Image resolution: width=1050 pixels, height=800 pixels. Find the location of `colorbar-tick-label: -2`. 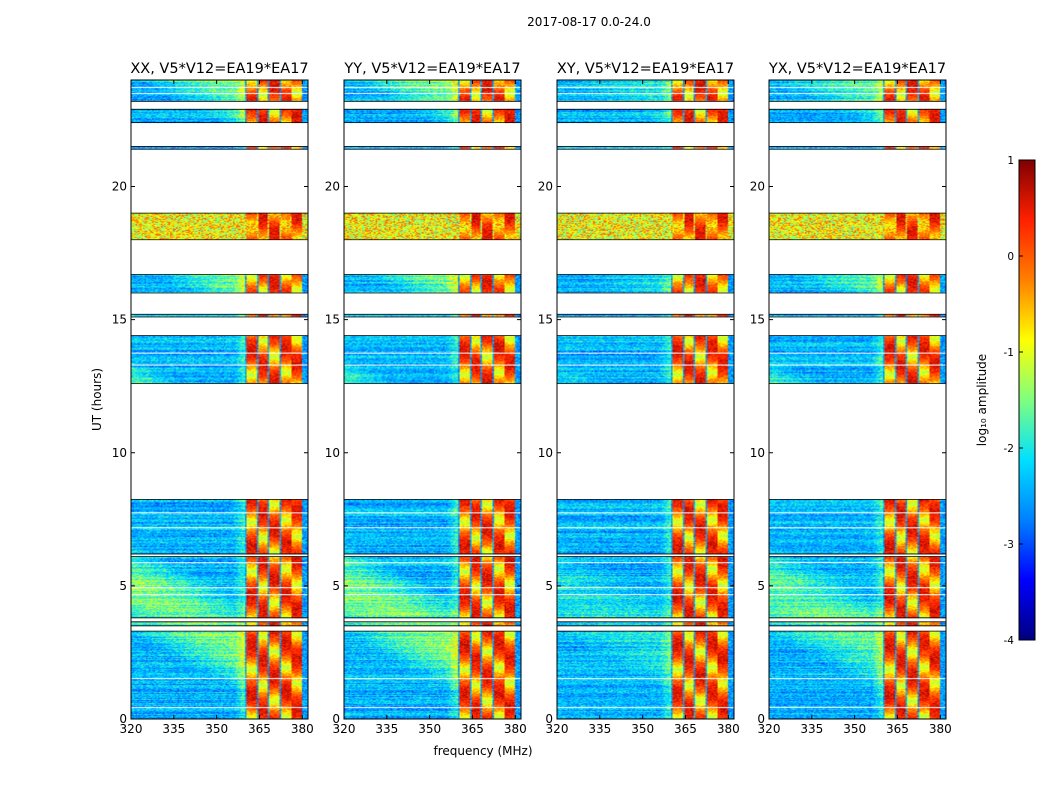

colorbar-tick-label: -2 is located at coordinates (1009, 449).